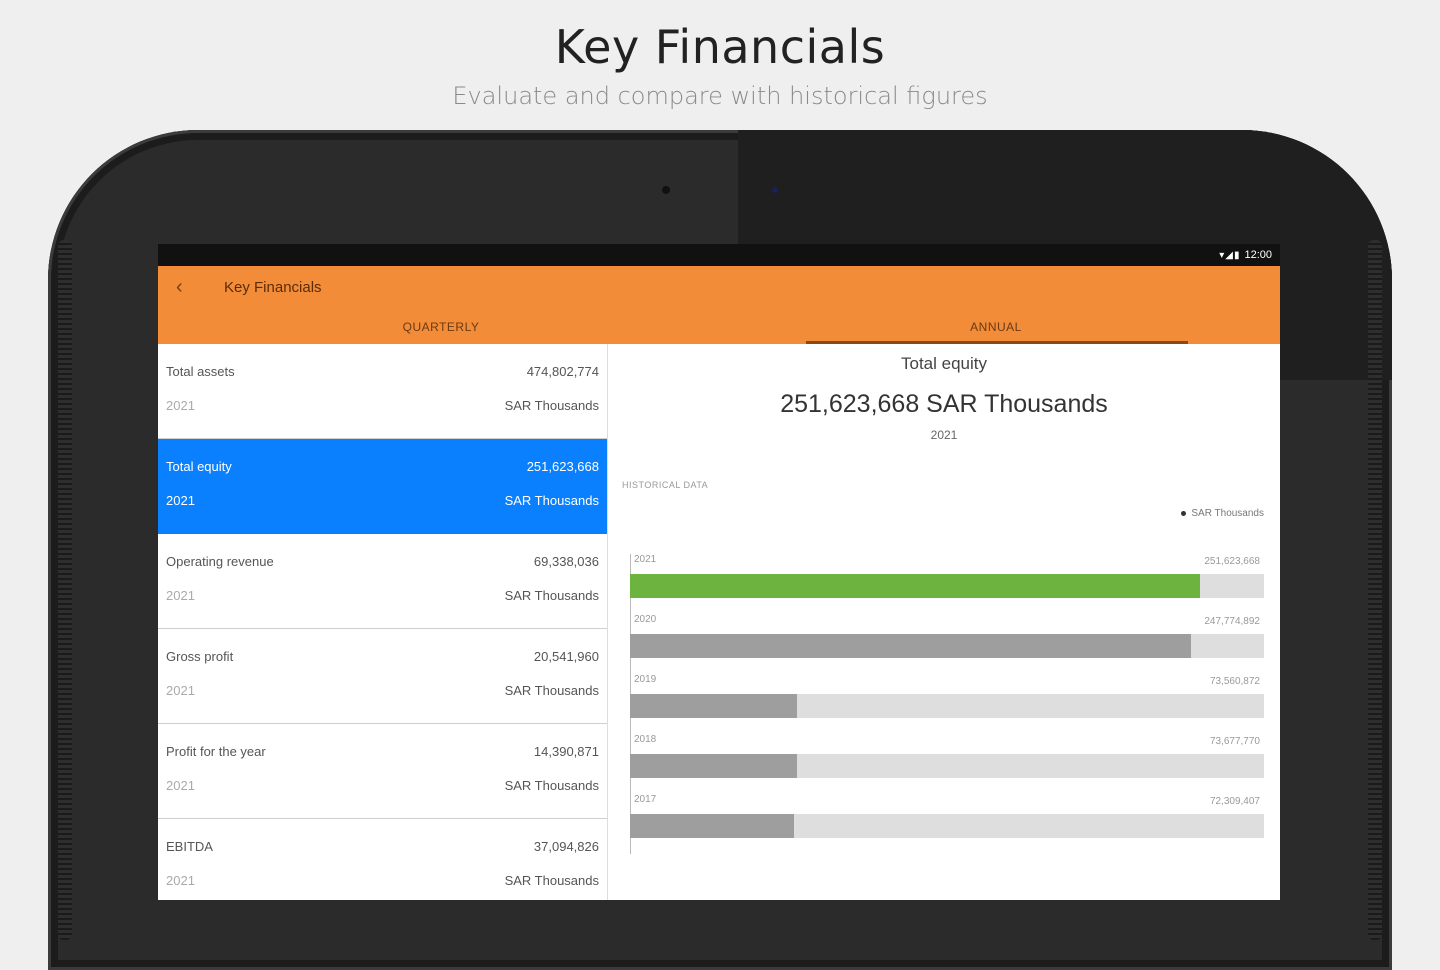 This screenshot has width=1440, height=970. What do you see at coordinates (719, 255) in the screenshot?
I see `status-bar: ▾◢▮ 12:00` at bounding box center [719, 255].